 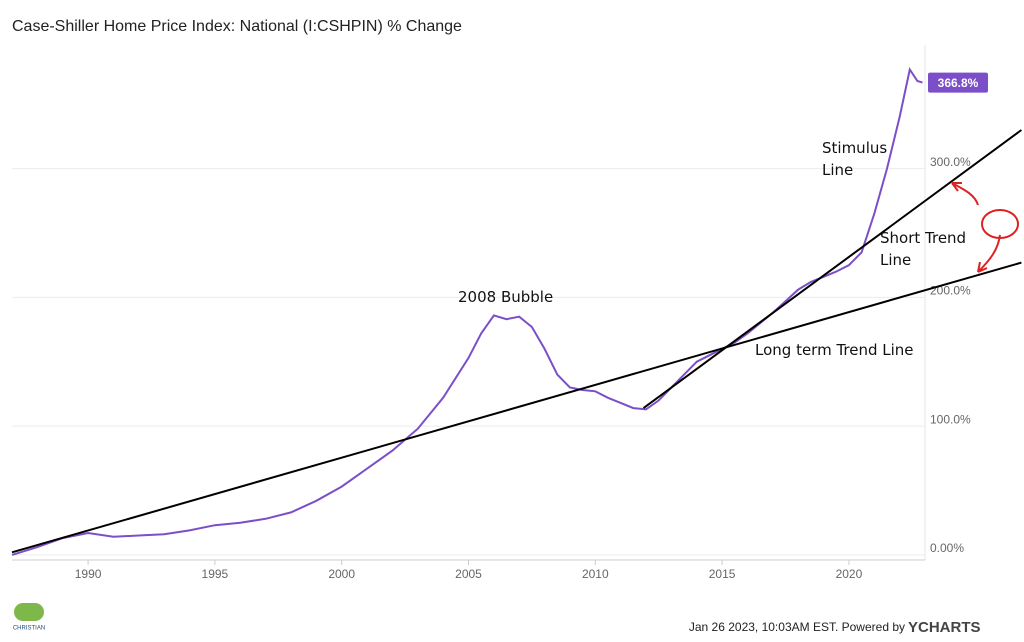 What do you see at coordinates (944, 627) in the screenshot?
I see `brand: YCHARTS` at bounding box center [944, 627].